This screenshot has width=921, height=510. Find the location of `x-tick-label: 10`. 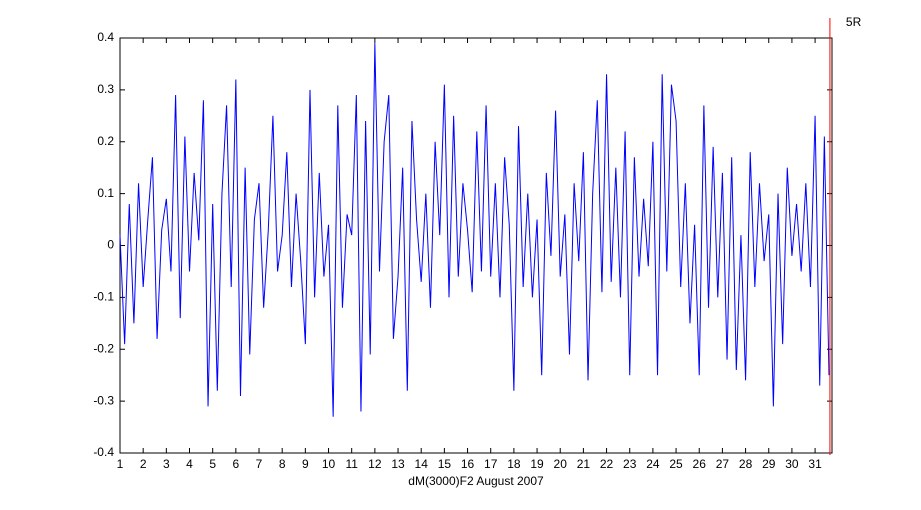

x-tick-label: 10 is located at coordinates (329, 464).